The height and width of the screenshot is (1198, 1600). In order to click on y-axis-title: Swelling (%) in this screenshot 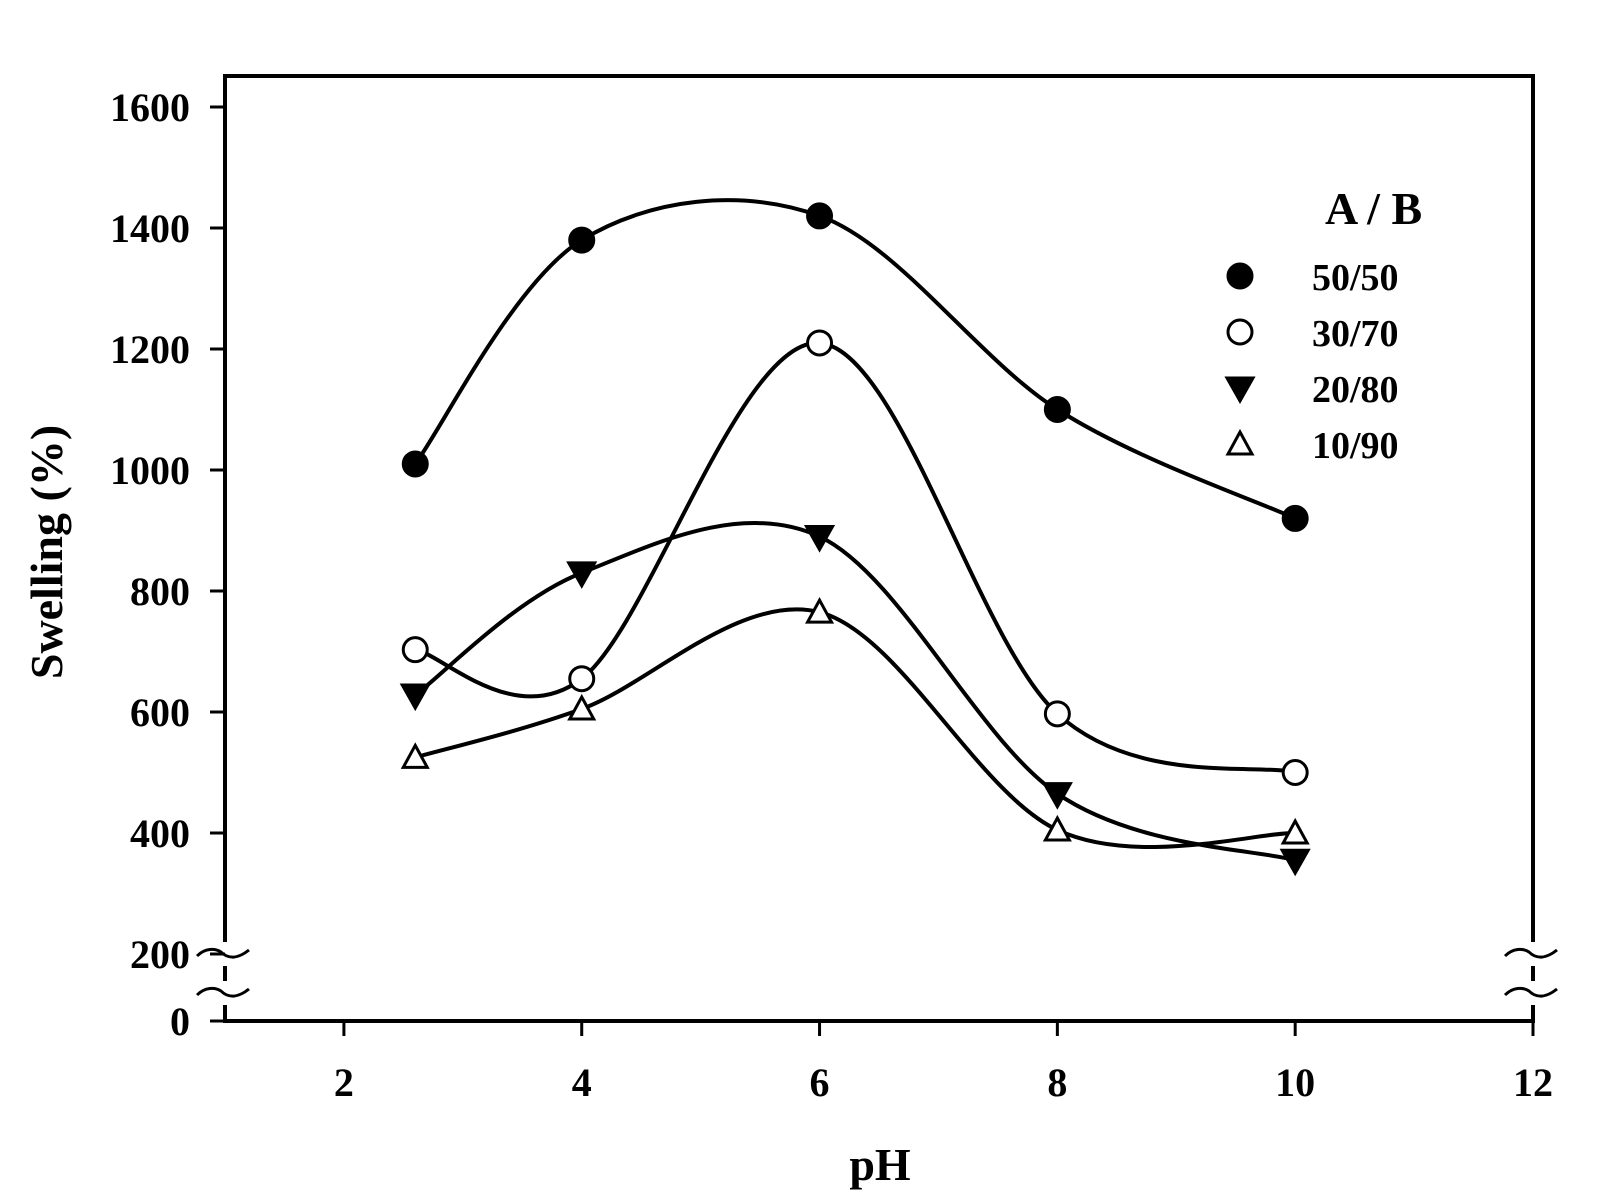, I will do `click(46, 552)`.